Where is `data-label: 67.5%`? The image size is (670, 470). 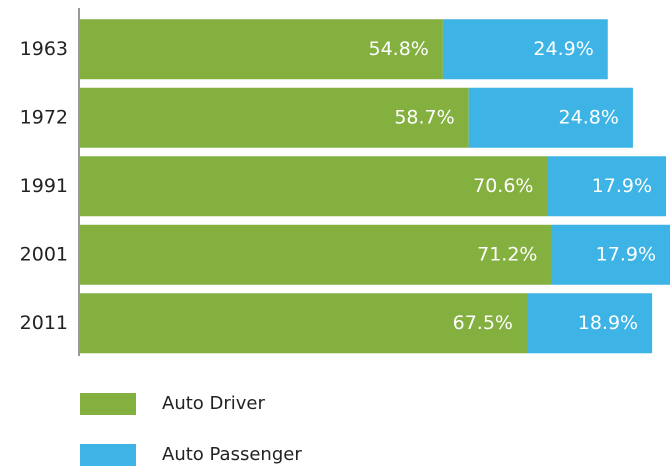
data-label: 67.5% is located at coordinates (483, 323).